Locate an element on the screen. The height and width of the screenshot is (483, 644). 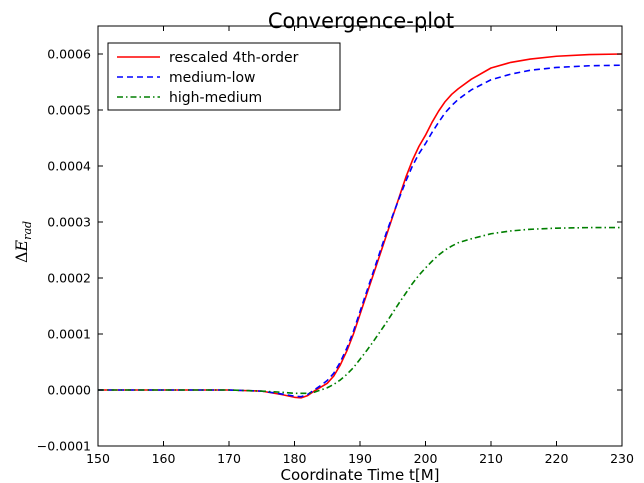
legend-box is located at coordinates (224, 76).